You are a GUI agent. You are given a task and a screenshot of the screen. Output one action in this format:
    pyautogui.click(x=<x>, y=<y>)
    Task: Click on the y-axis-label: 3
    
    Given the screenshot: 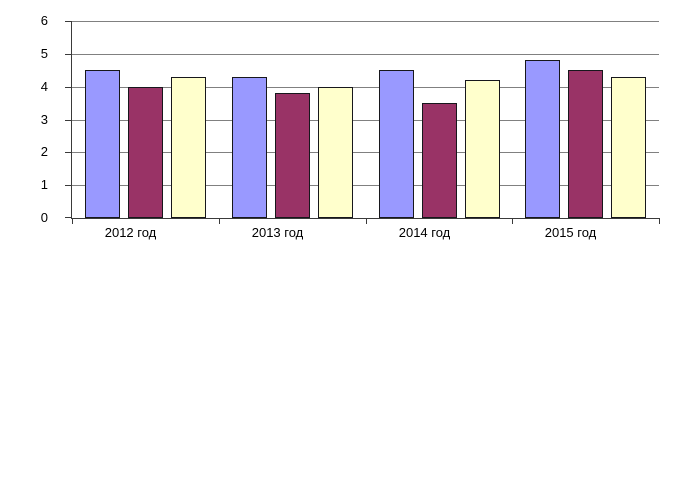 What is the action you would take?
    pyautogui.click(x=44, y=119)
    